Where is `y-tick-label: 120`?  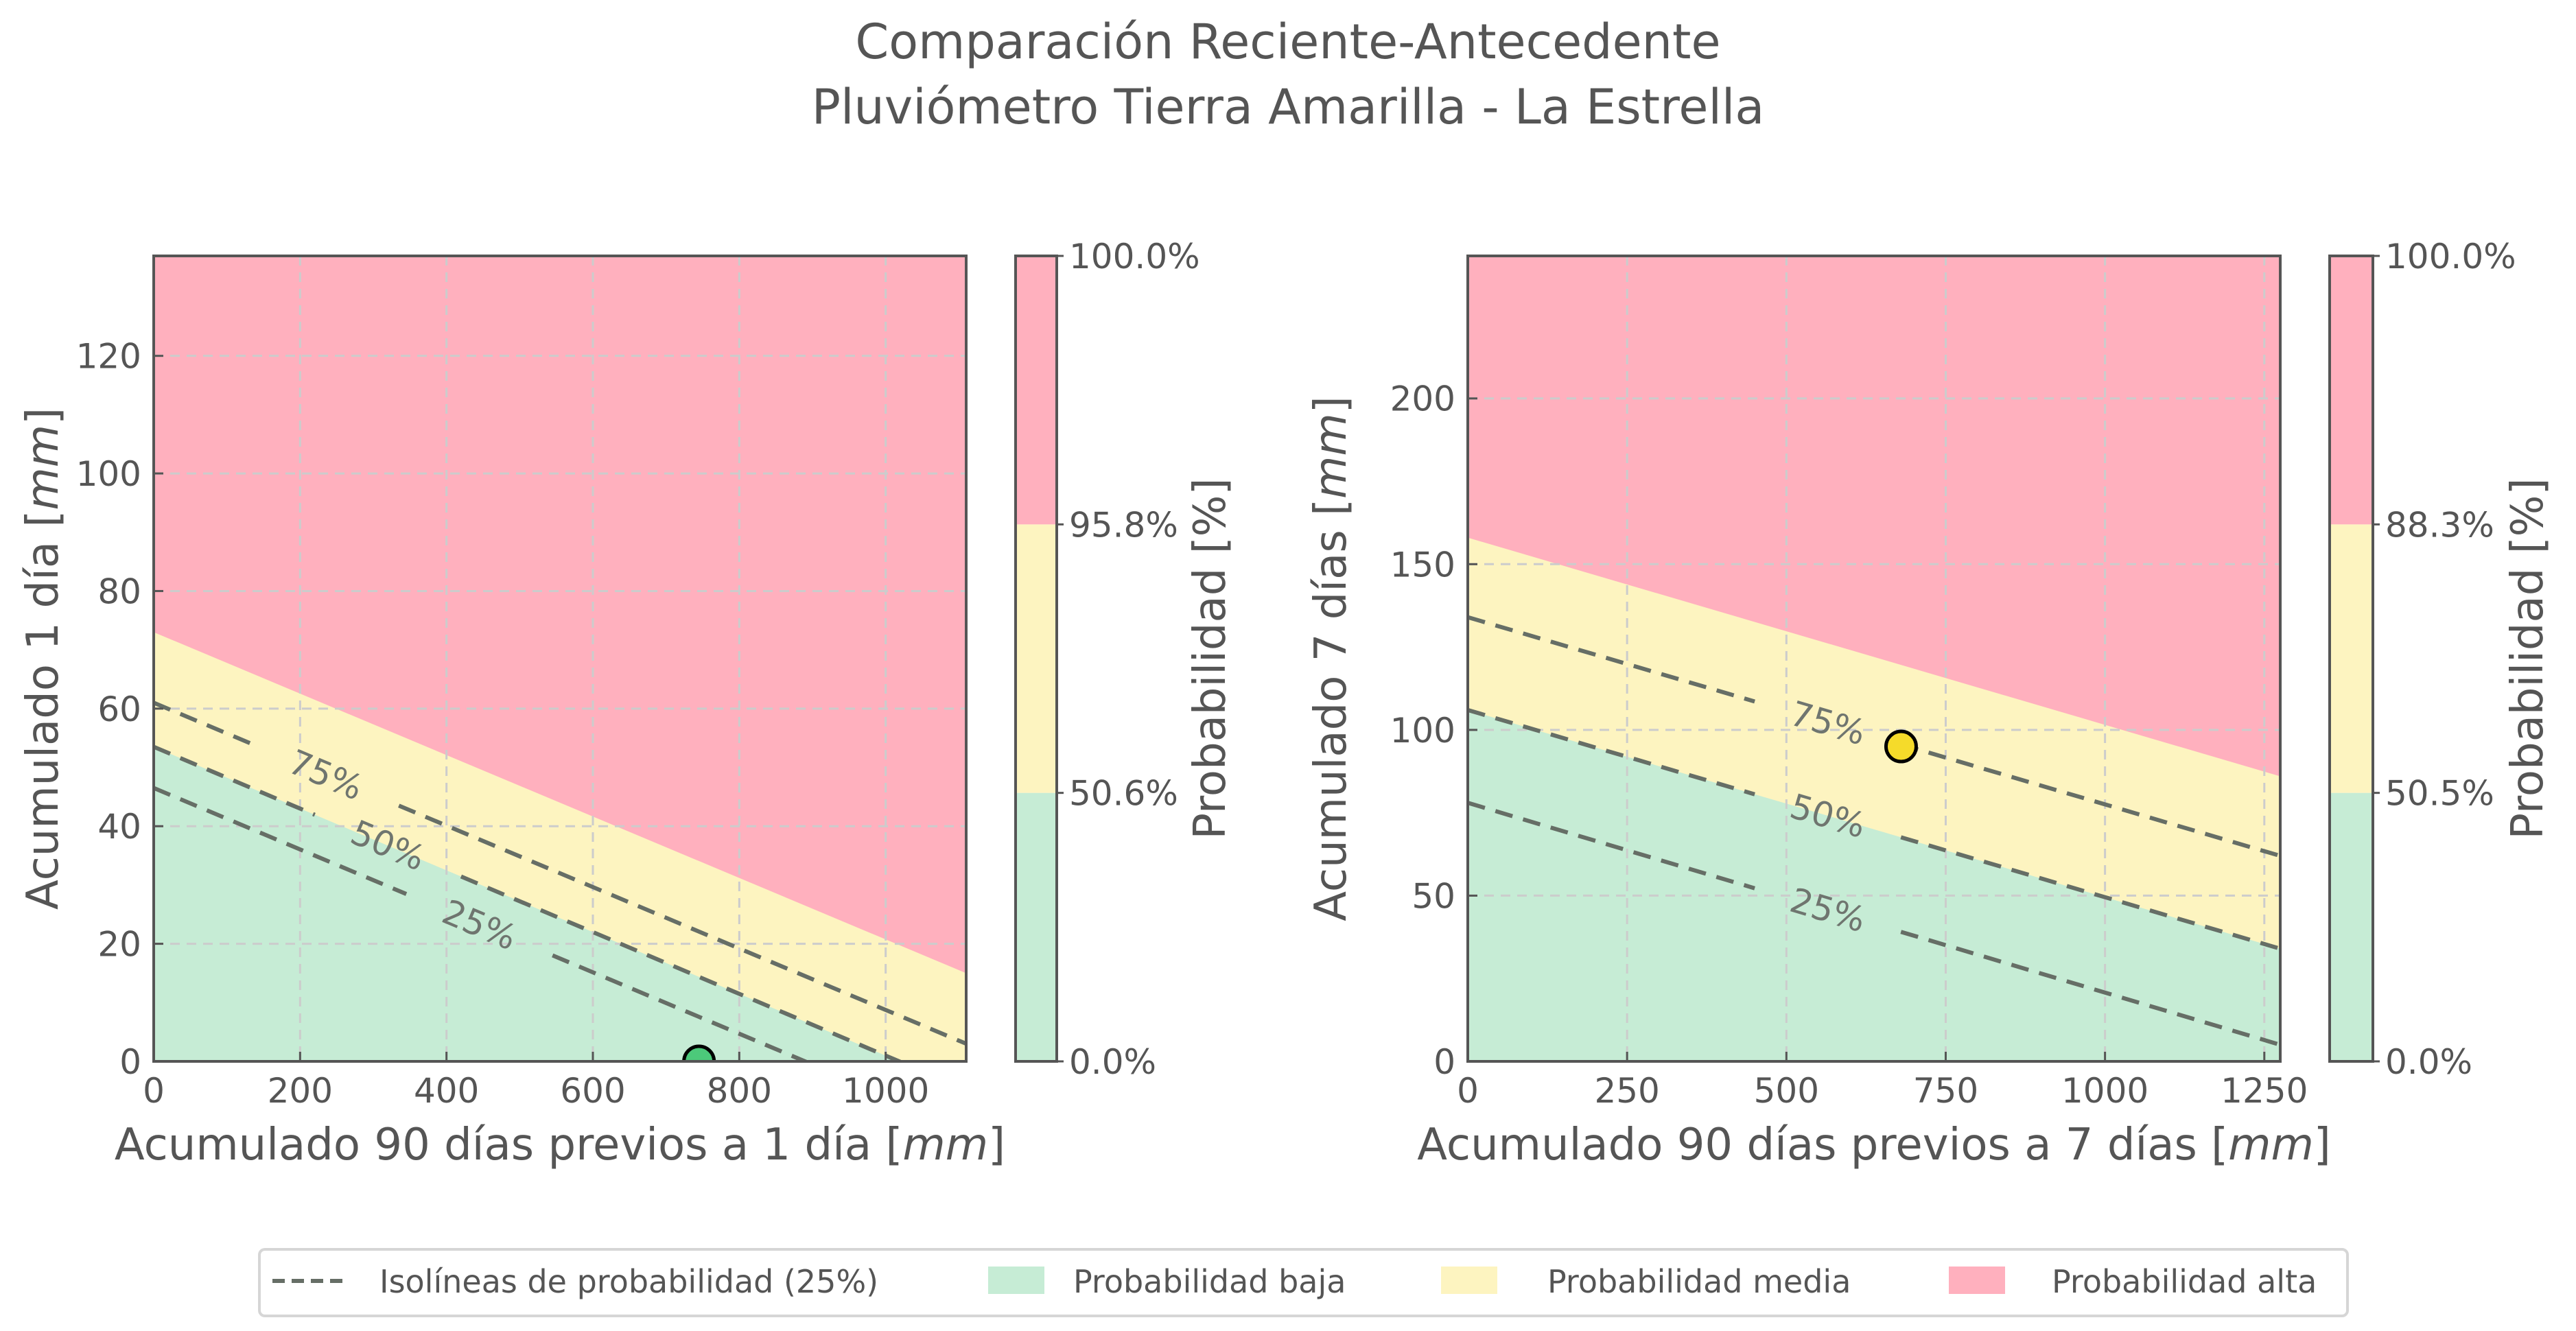
y-tick-label: 120 is located at coordinates (108, 357).